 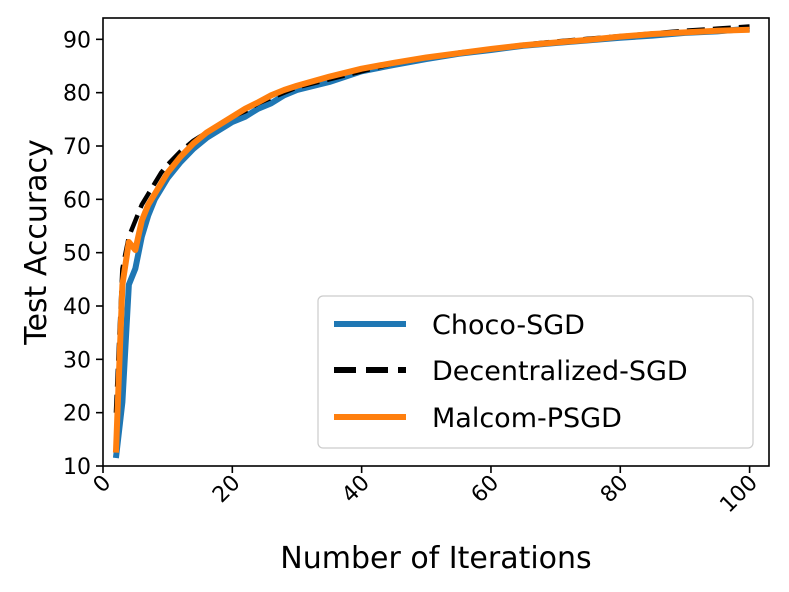 What do you see at coordinates (36, 242) in the screenshot?
I see `y-axis-label: Test Accuracy` at bounding box center [36, 242].